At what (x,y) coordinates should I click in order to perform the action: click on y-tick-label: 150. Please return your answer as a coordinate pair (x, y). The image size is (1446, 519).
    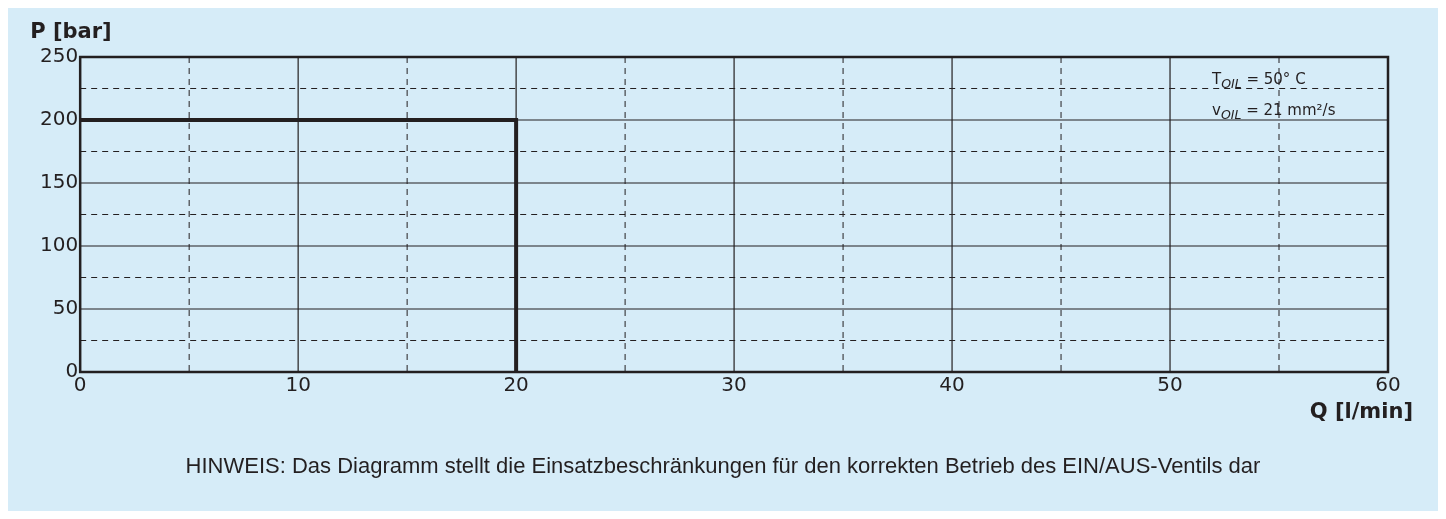
    Looking at the image, I should click on (59, 181).